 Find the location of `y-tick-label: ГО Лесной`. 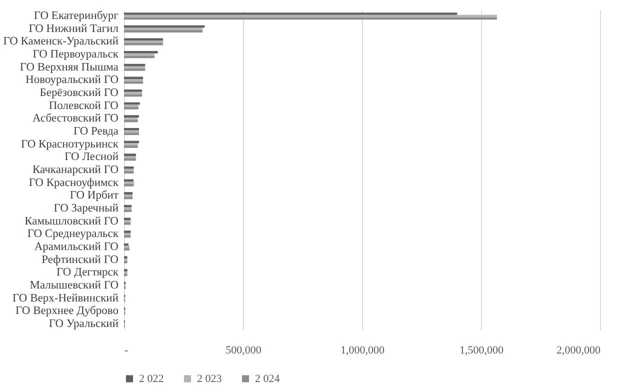

y-tick-label: ГО Лесной is located at coordinates (91, 157).